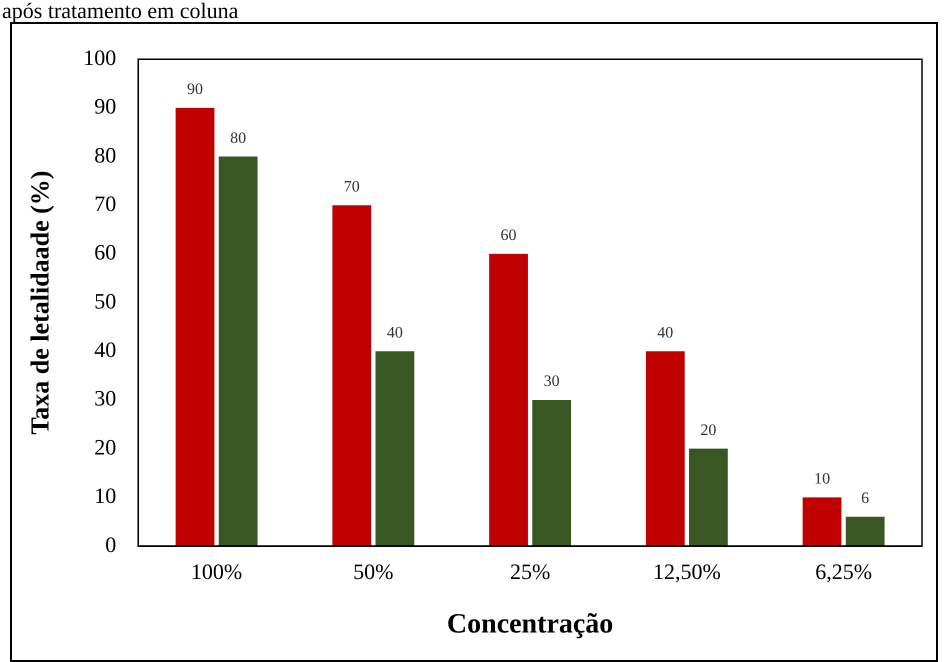 This screenshot has height=662, width=944. Describe the element at coordinates (708, 430) in the screenshot. I see `data-label: 20` at that location.